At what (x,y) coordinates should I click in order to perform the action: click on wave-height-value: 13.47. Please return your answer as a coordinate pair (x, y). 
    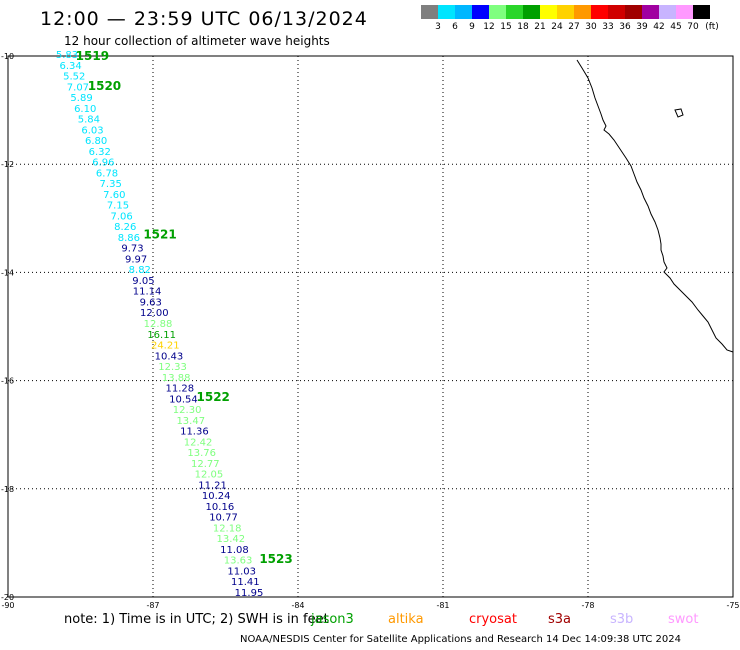
    Looking at the image, I should click on (190, 421).